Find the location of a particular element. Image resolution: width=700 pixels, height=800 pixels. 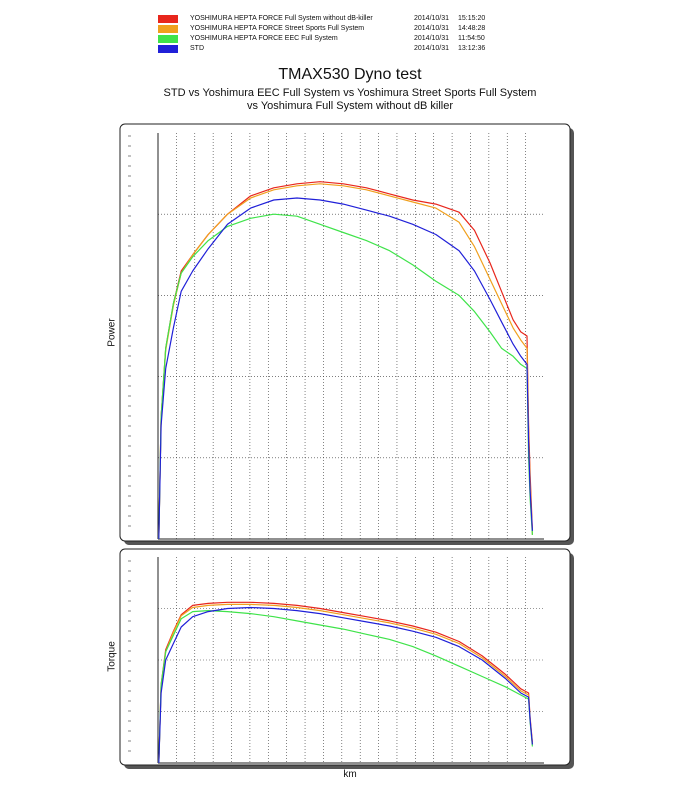

series-line-eec is located at coordinates (345, 686).